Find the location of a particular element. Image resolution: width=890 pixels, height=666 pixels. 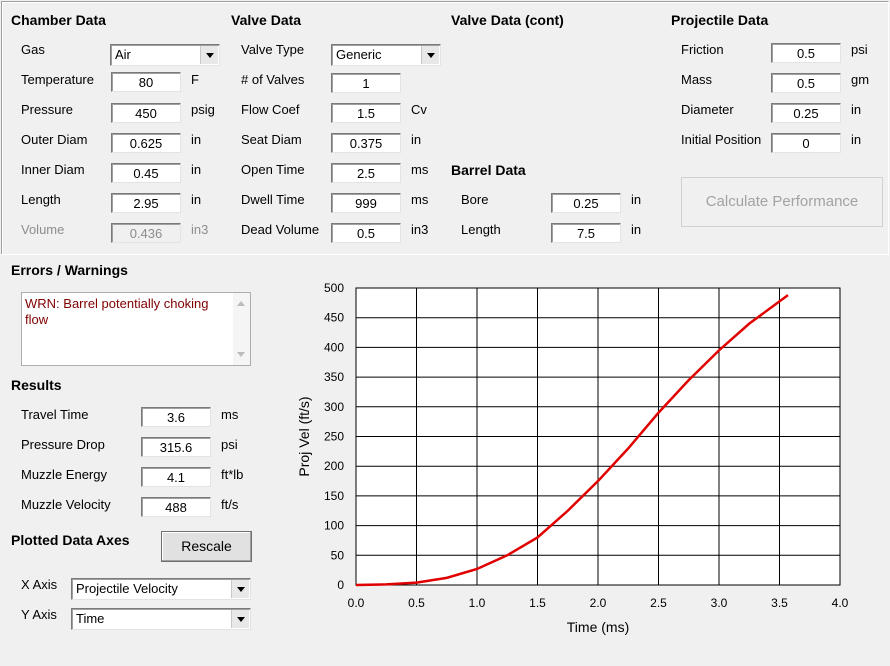

muzzle-velocity-label: Muzzle Velocity is located at coordinates (66, 504).